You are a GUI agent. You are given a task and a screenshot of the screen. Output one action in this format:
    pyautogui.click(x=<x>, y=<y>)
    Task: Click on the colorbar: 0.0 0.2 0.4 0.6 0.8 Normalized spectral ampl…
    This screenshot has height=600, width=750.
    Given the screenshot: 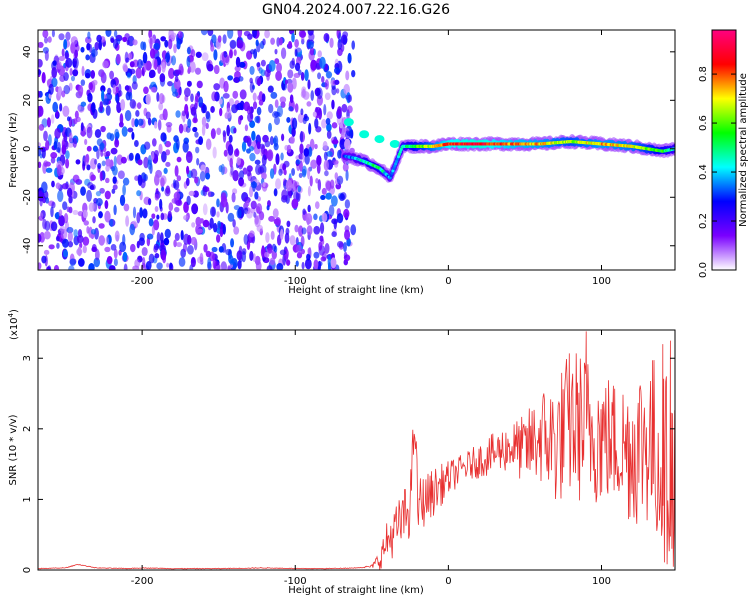 What is the action you would take?
    pyautogui.click(x=723, y=153)
    